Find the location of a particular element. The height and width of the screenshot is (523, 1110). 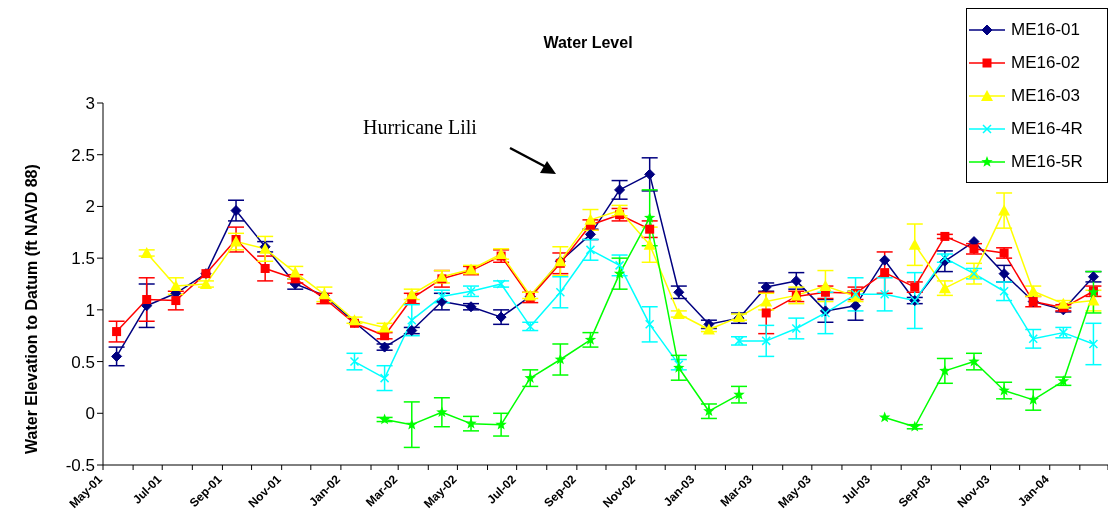

legend-label: ME16-02 is located at coordinates (1045, 62).